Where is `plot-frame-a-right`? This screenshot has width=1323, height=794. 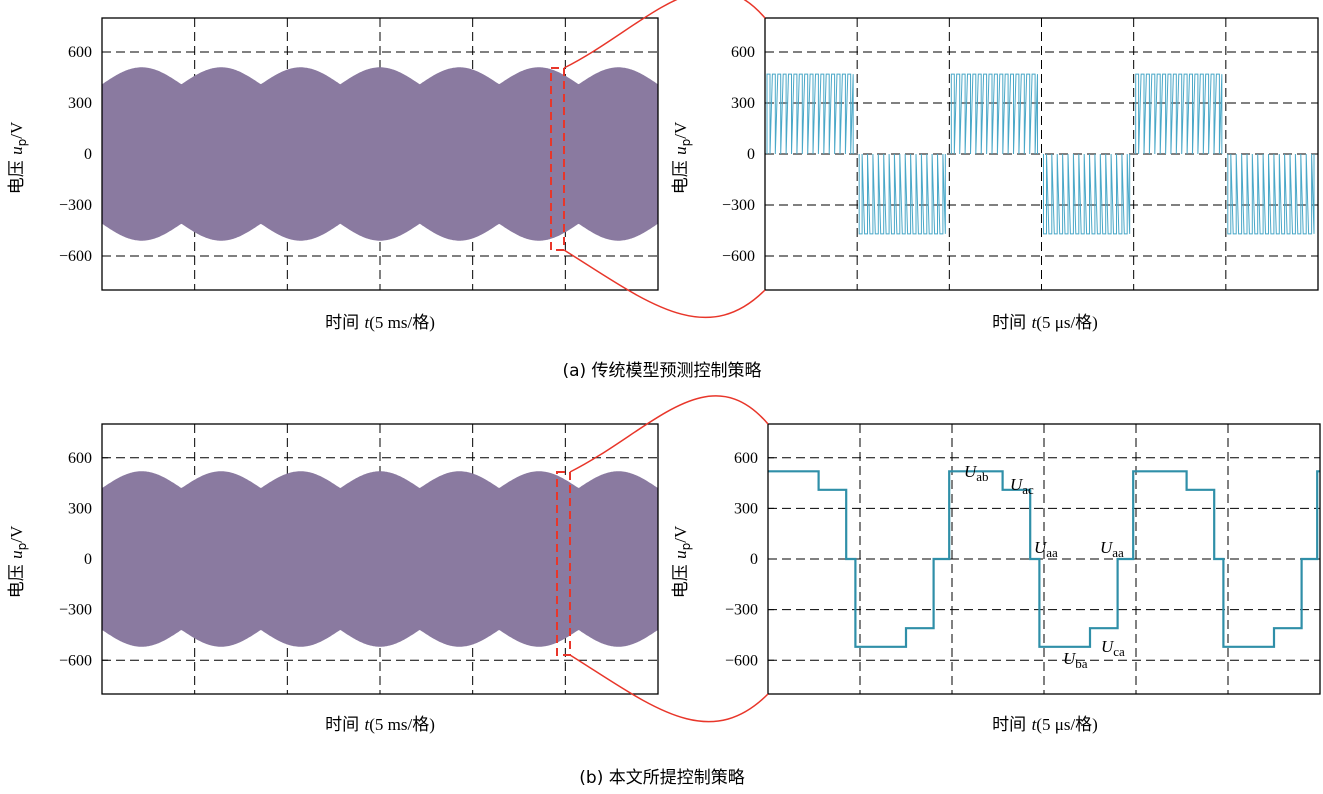
plot-frame-a-right is located at coordinates (1041, 154).